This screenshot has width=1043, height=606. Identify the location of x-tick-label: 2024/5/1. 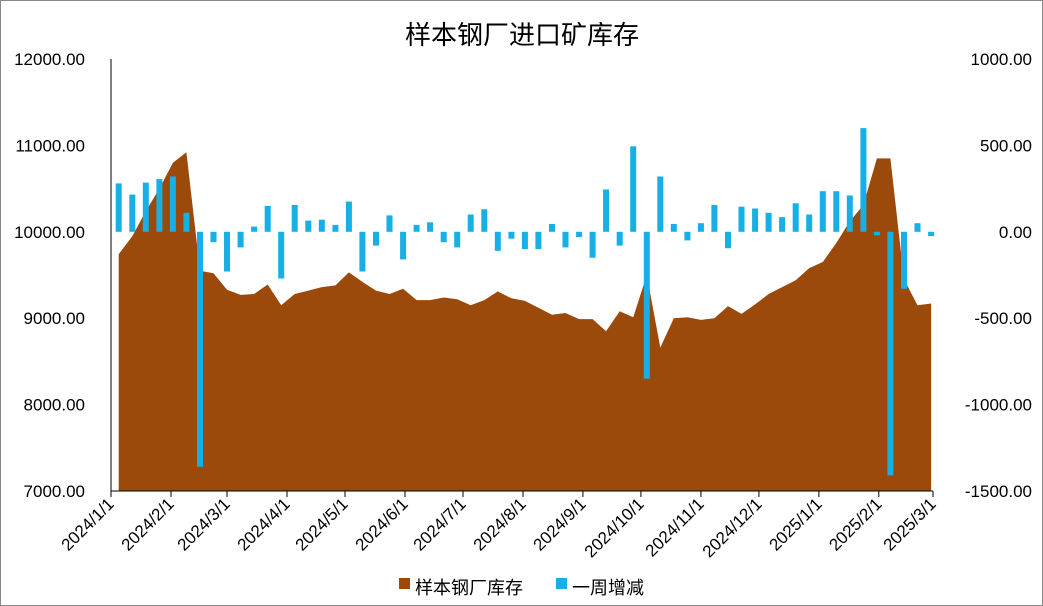
(322, 524).